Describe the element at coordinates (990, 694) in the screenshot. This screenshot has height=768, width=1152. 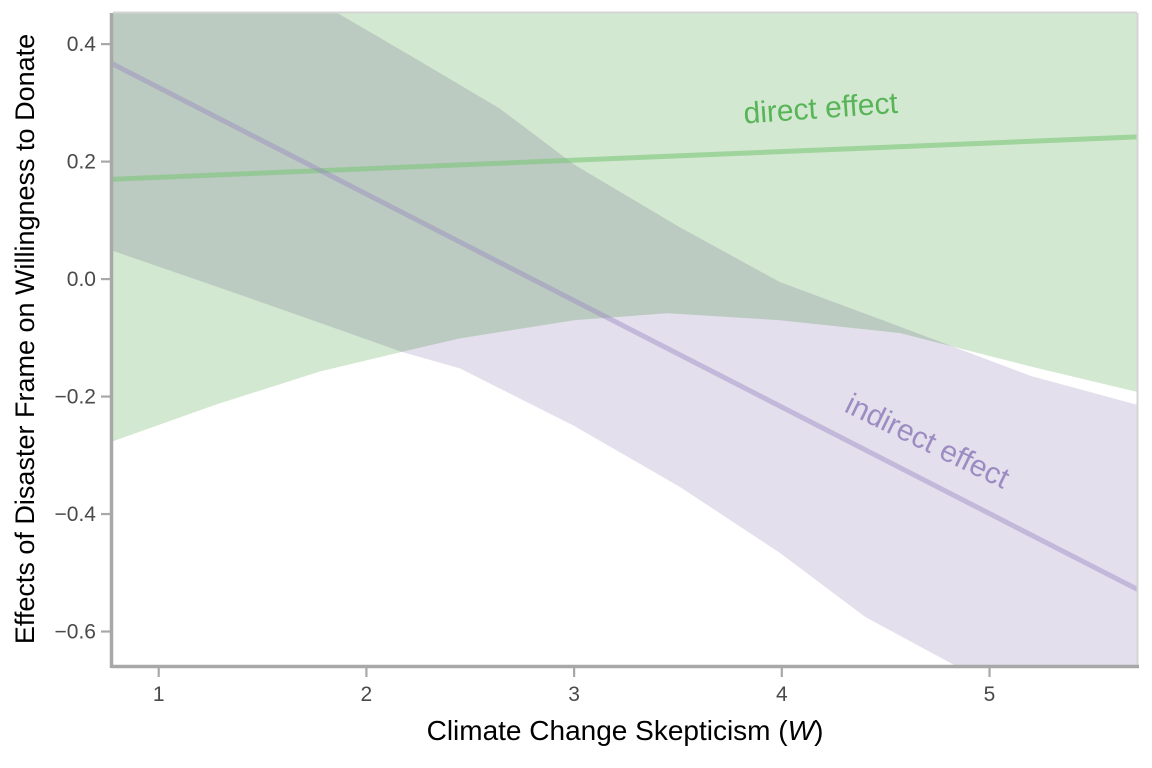
I see `x-tick-label: 5` at that location.